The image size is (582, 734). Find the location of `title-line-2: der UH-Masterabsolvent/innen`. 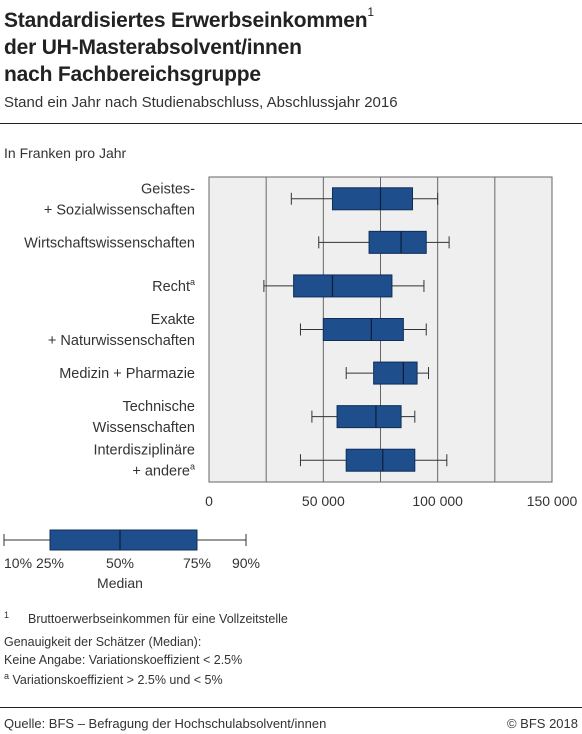

title-line-2: der UH-Masterabsolvent/innen is located at coordinates (153, 47).